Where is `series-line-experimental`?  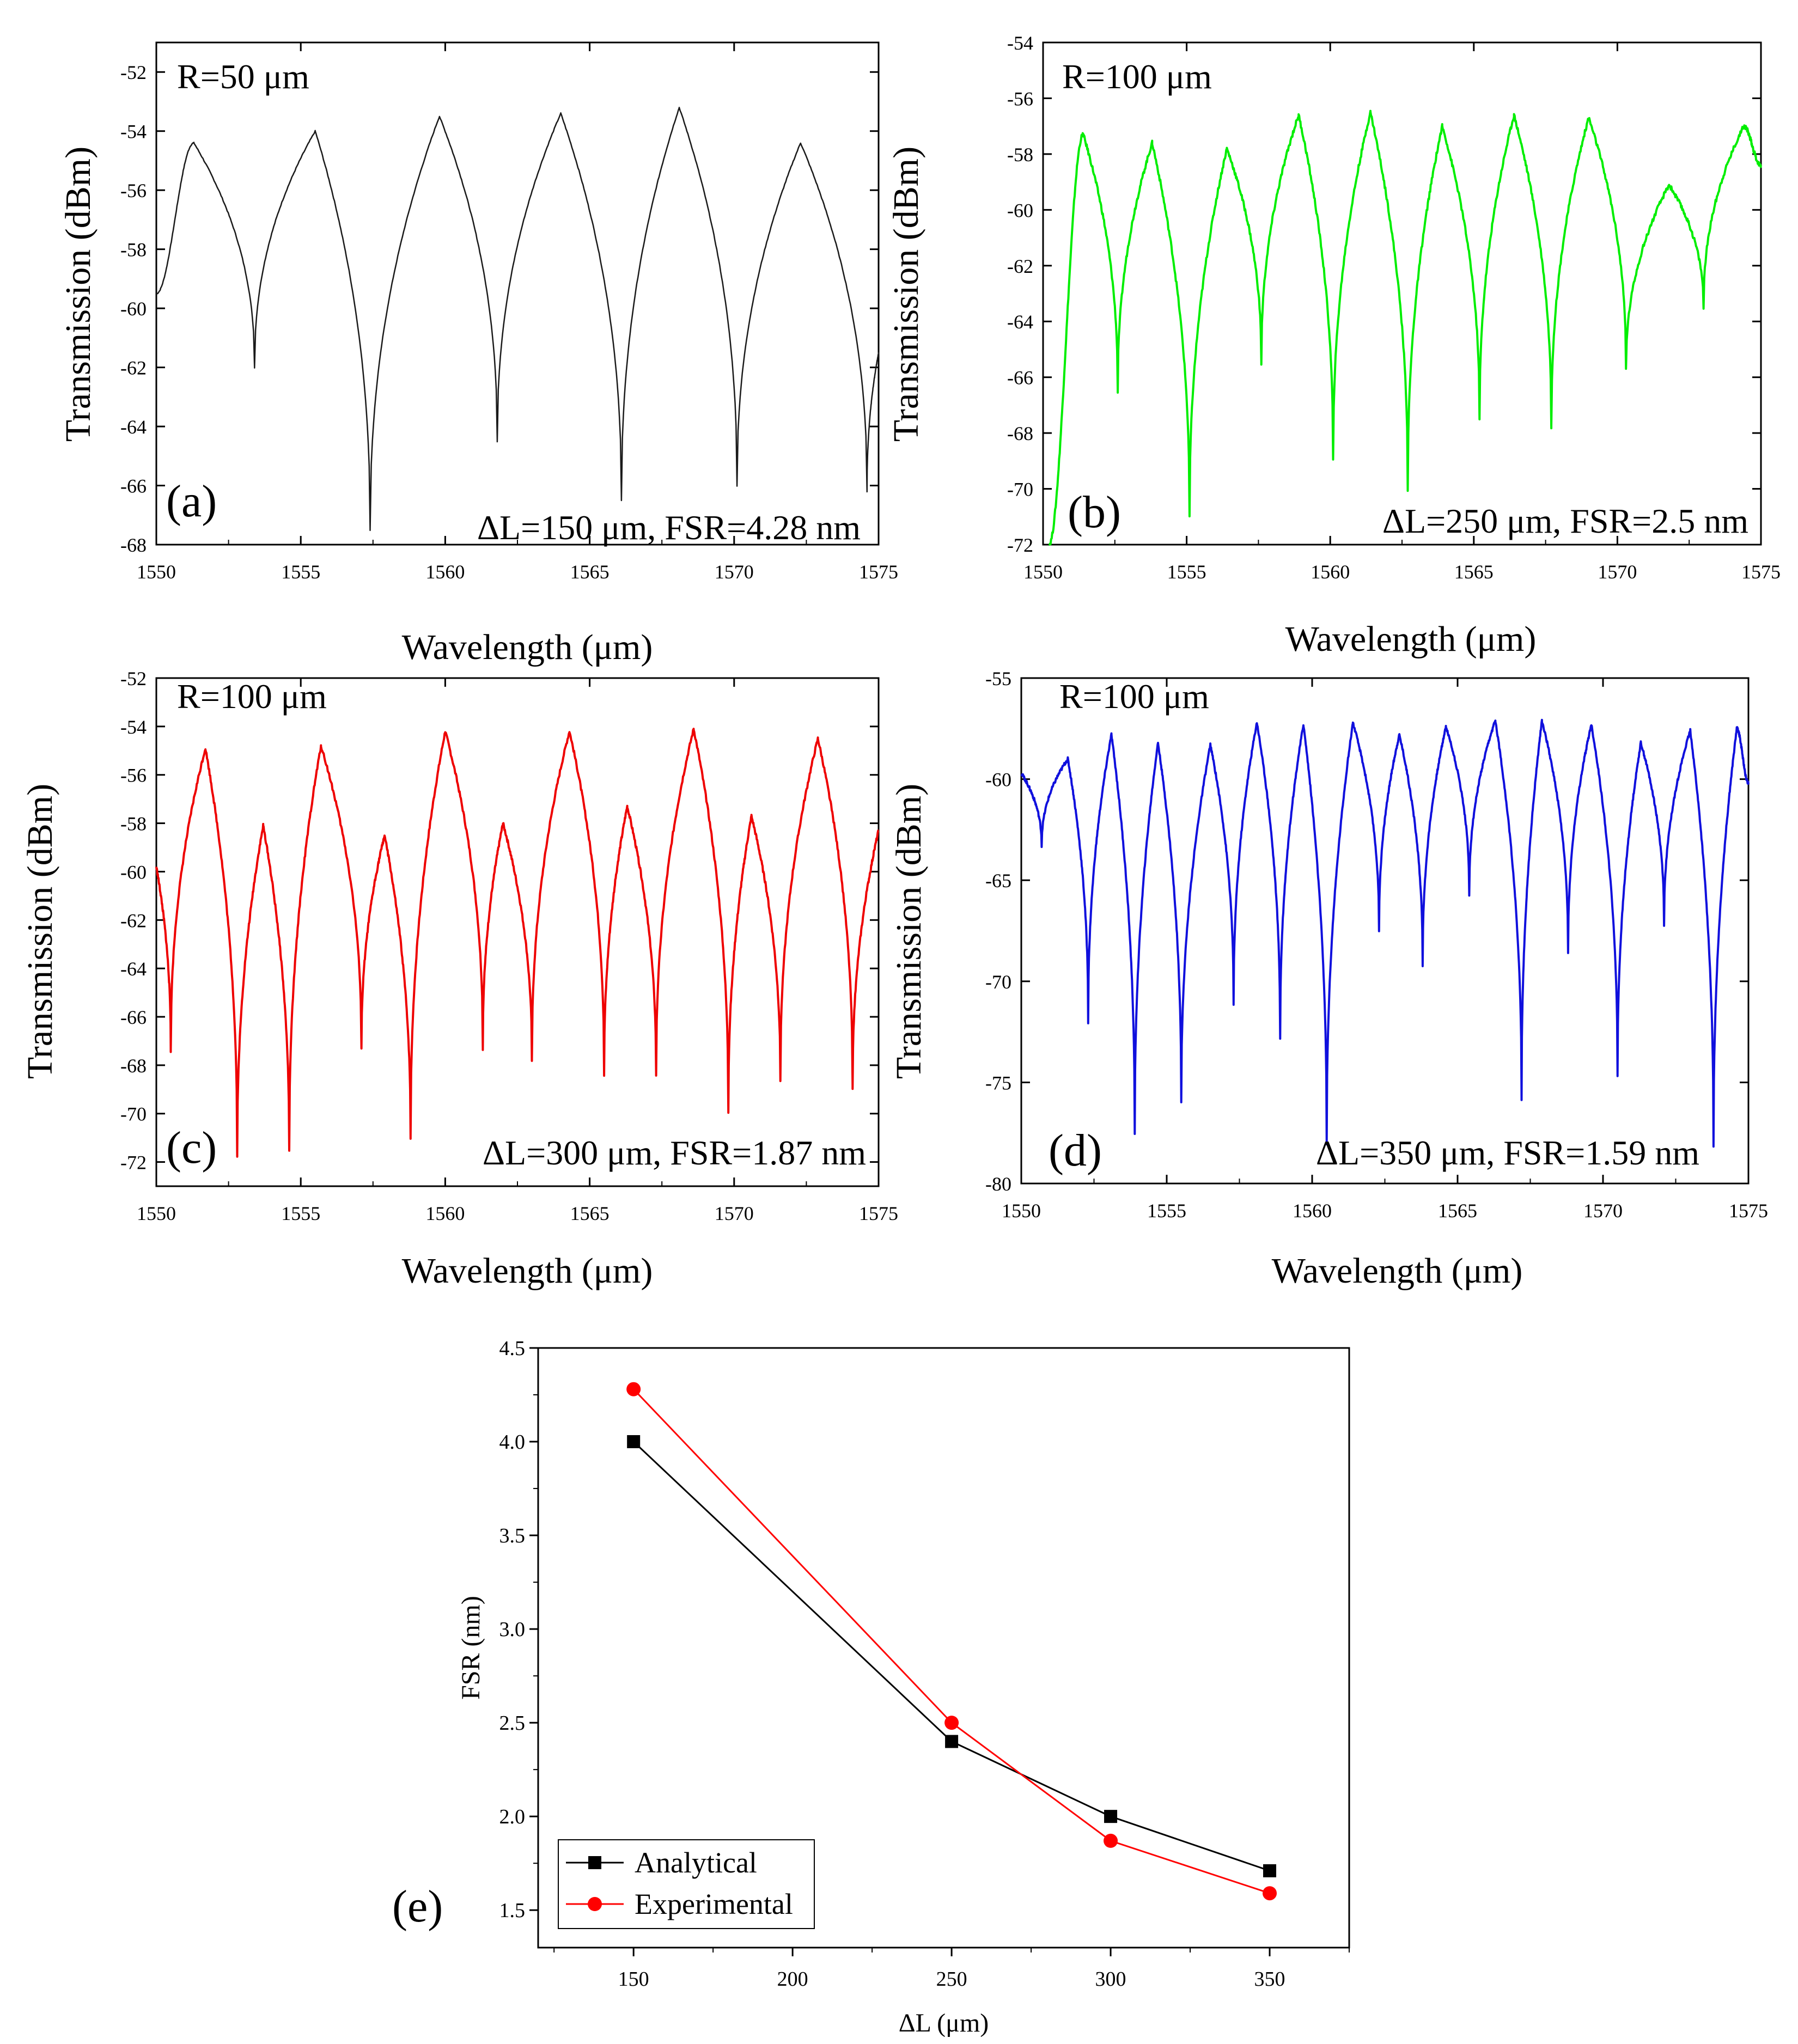 series-line-experimental is located at coordinates (952, 1641).